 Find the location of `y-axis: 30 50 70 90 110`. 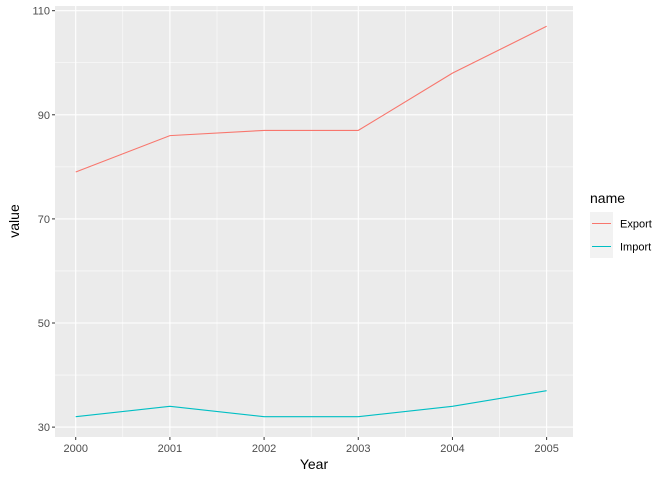

y-axis: 30 50 70 90 110 is located at coordinates (43, 220).